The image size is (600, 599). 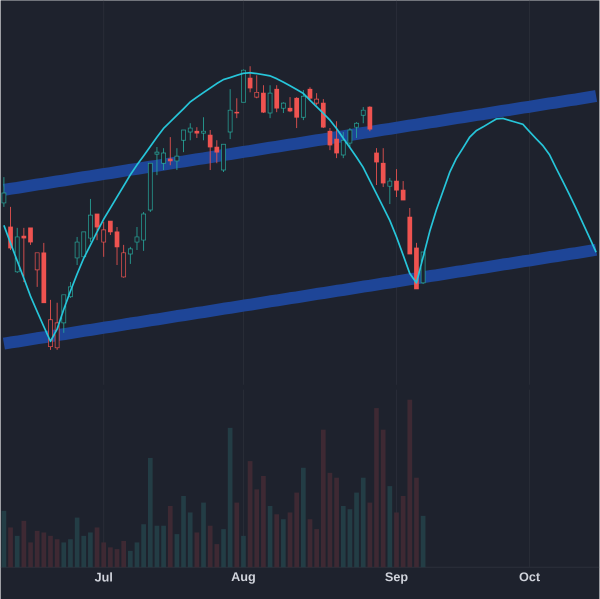 I want to click on x-tick-label: Aug, so click(x=243, y=578).